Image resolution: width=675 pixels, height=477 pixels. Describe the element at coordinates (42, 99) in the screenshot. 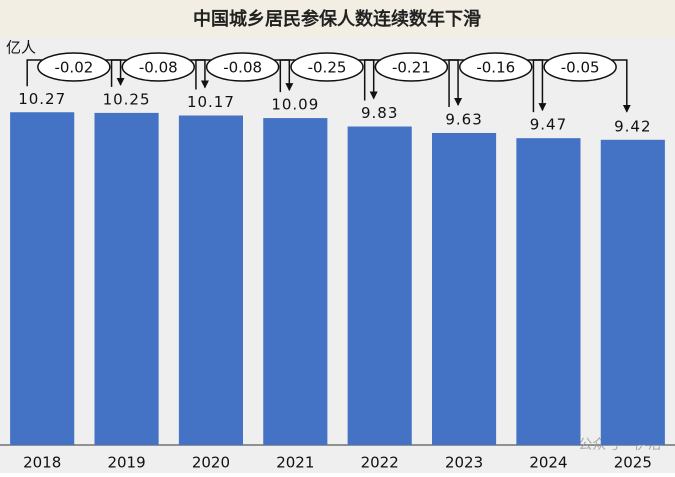

I see `value-label: 10.27` at that location.